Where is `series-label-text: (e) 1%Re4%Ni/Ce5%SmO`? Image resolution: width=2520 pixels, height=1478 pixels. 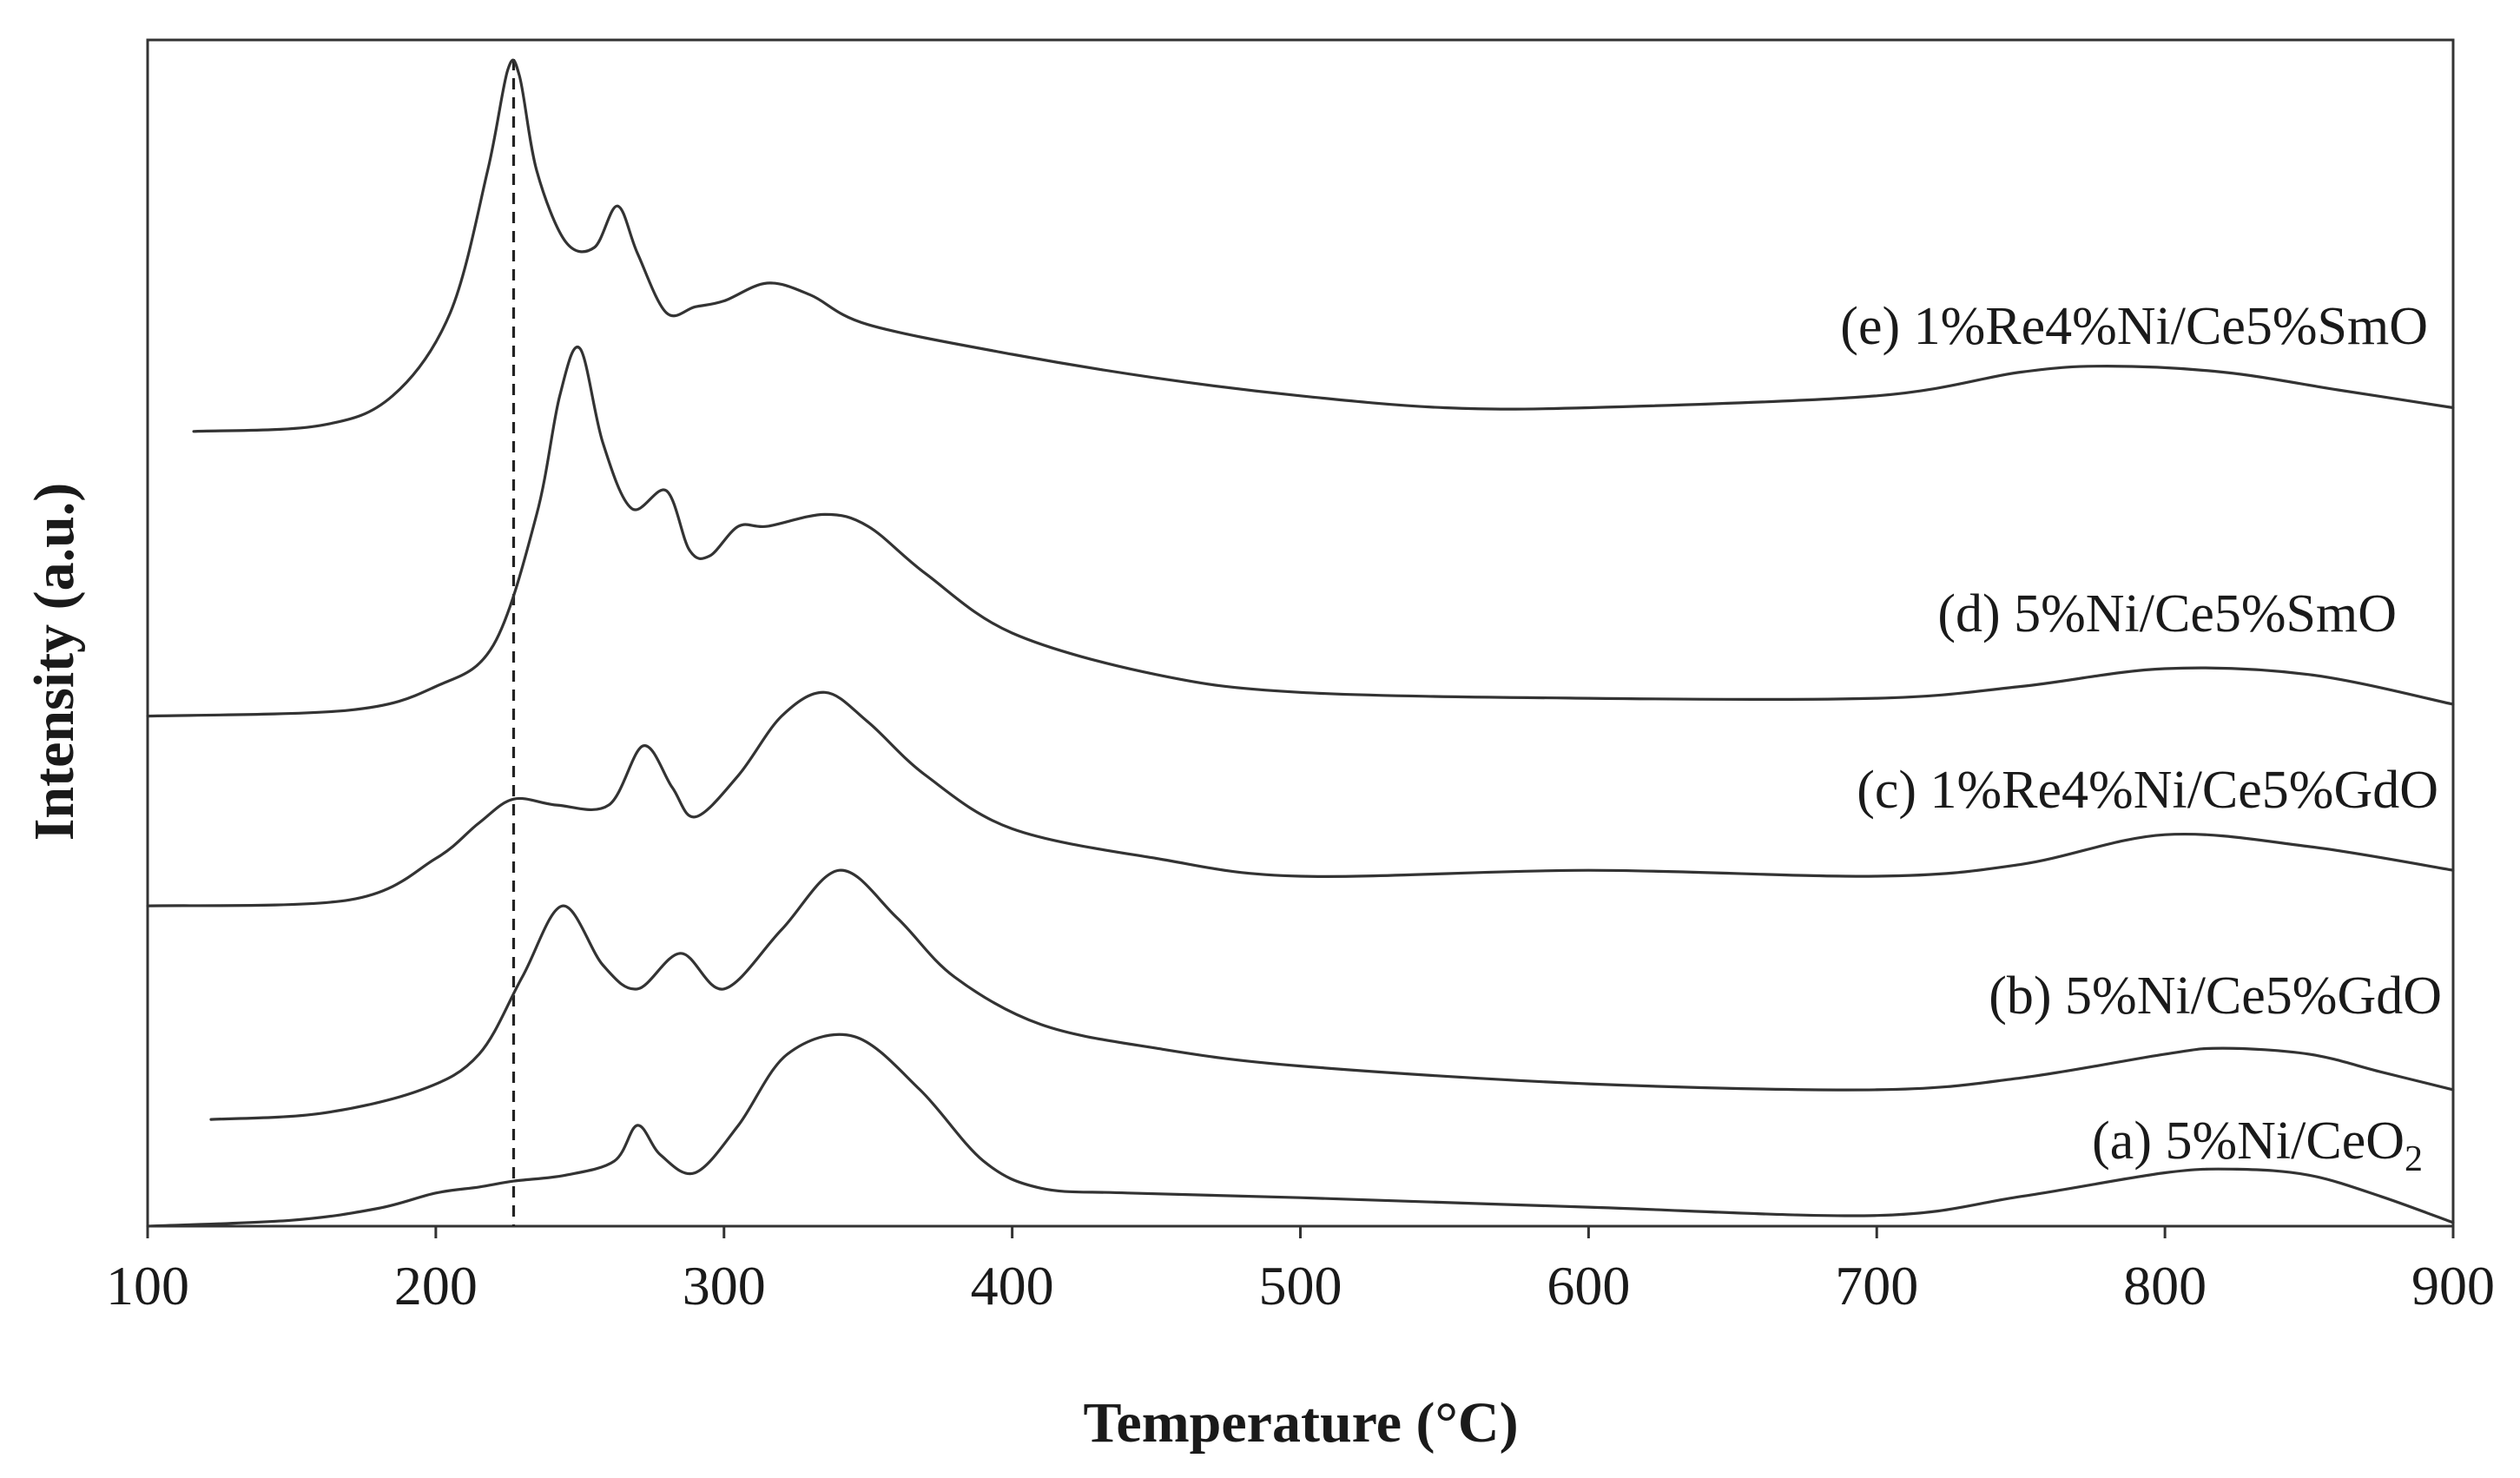 series-label-text: (e) 1%Re4%Ni/Ce5%SmO is located at coordinates (2134, 326).